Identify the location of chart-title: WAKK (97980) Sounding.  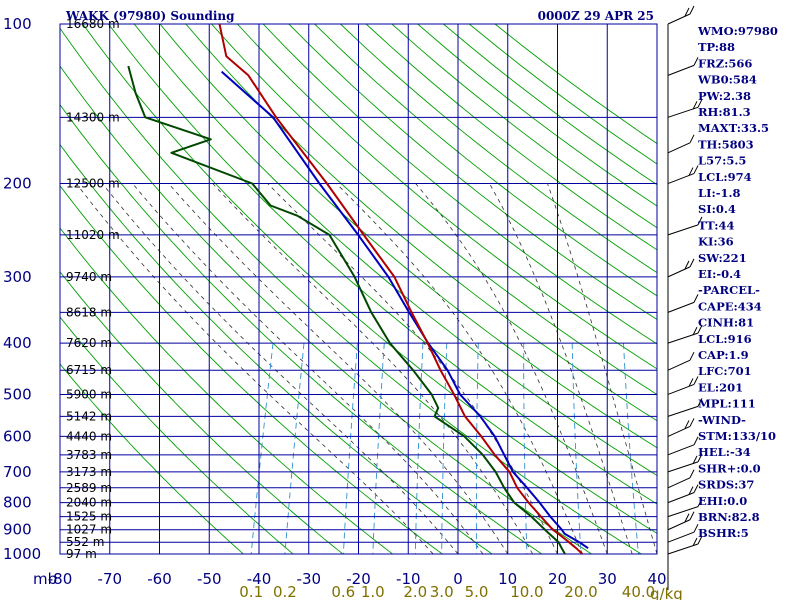
(150, 16).